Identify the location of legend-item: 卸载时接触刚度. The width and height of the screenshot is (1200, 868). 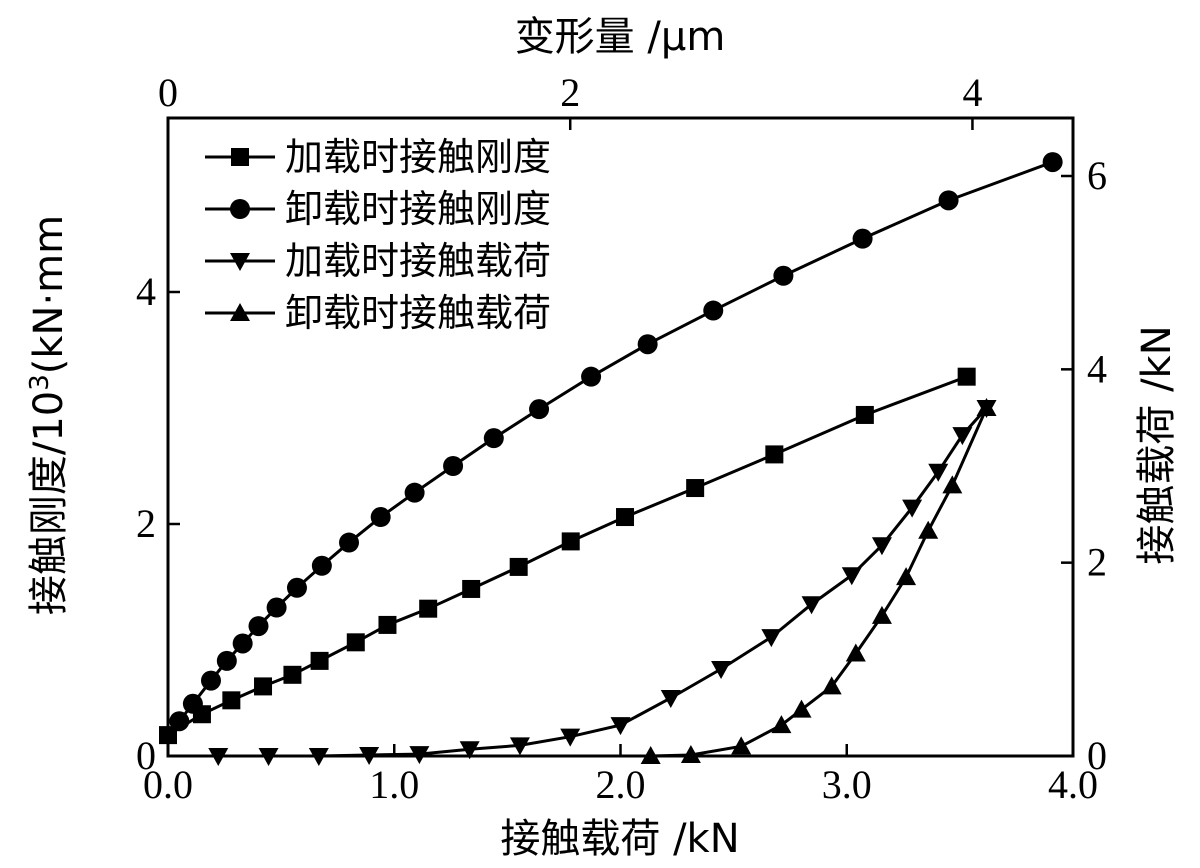
(378, 209).